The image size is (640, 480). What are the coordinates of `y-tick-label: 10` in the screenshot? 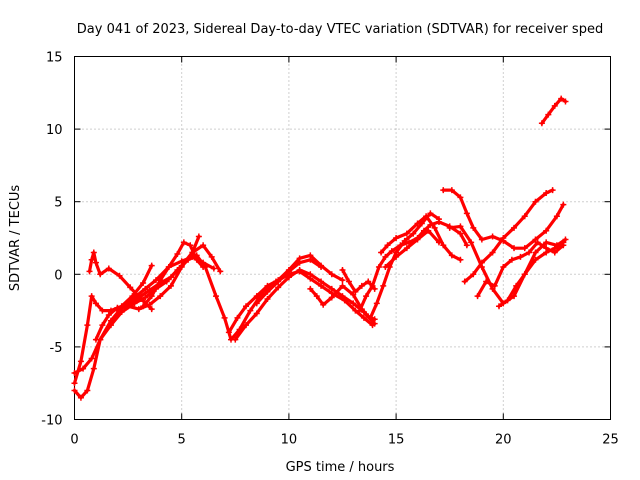 It's located at (54, 130).